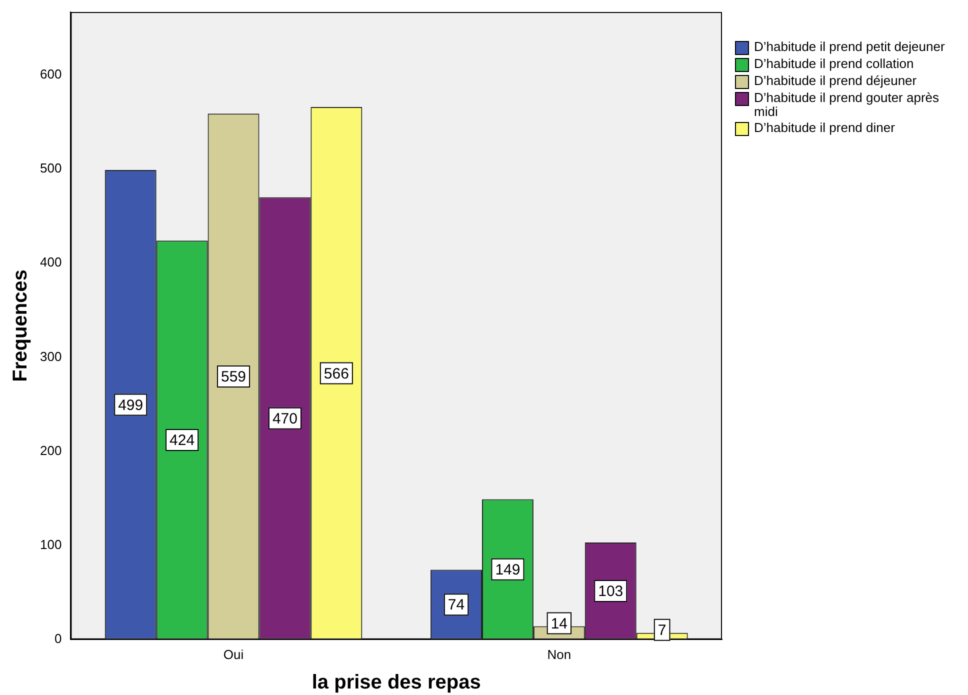 The image size is (968, 695). What do you see at coordinates (559, 654) in the screenshot?
I see `x-tick-label: Non` at bounding box center [559, 654].